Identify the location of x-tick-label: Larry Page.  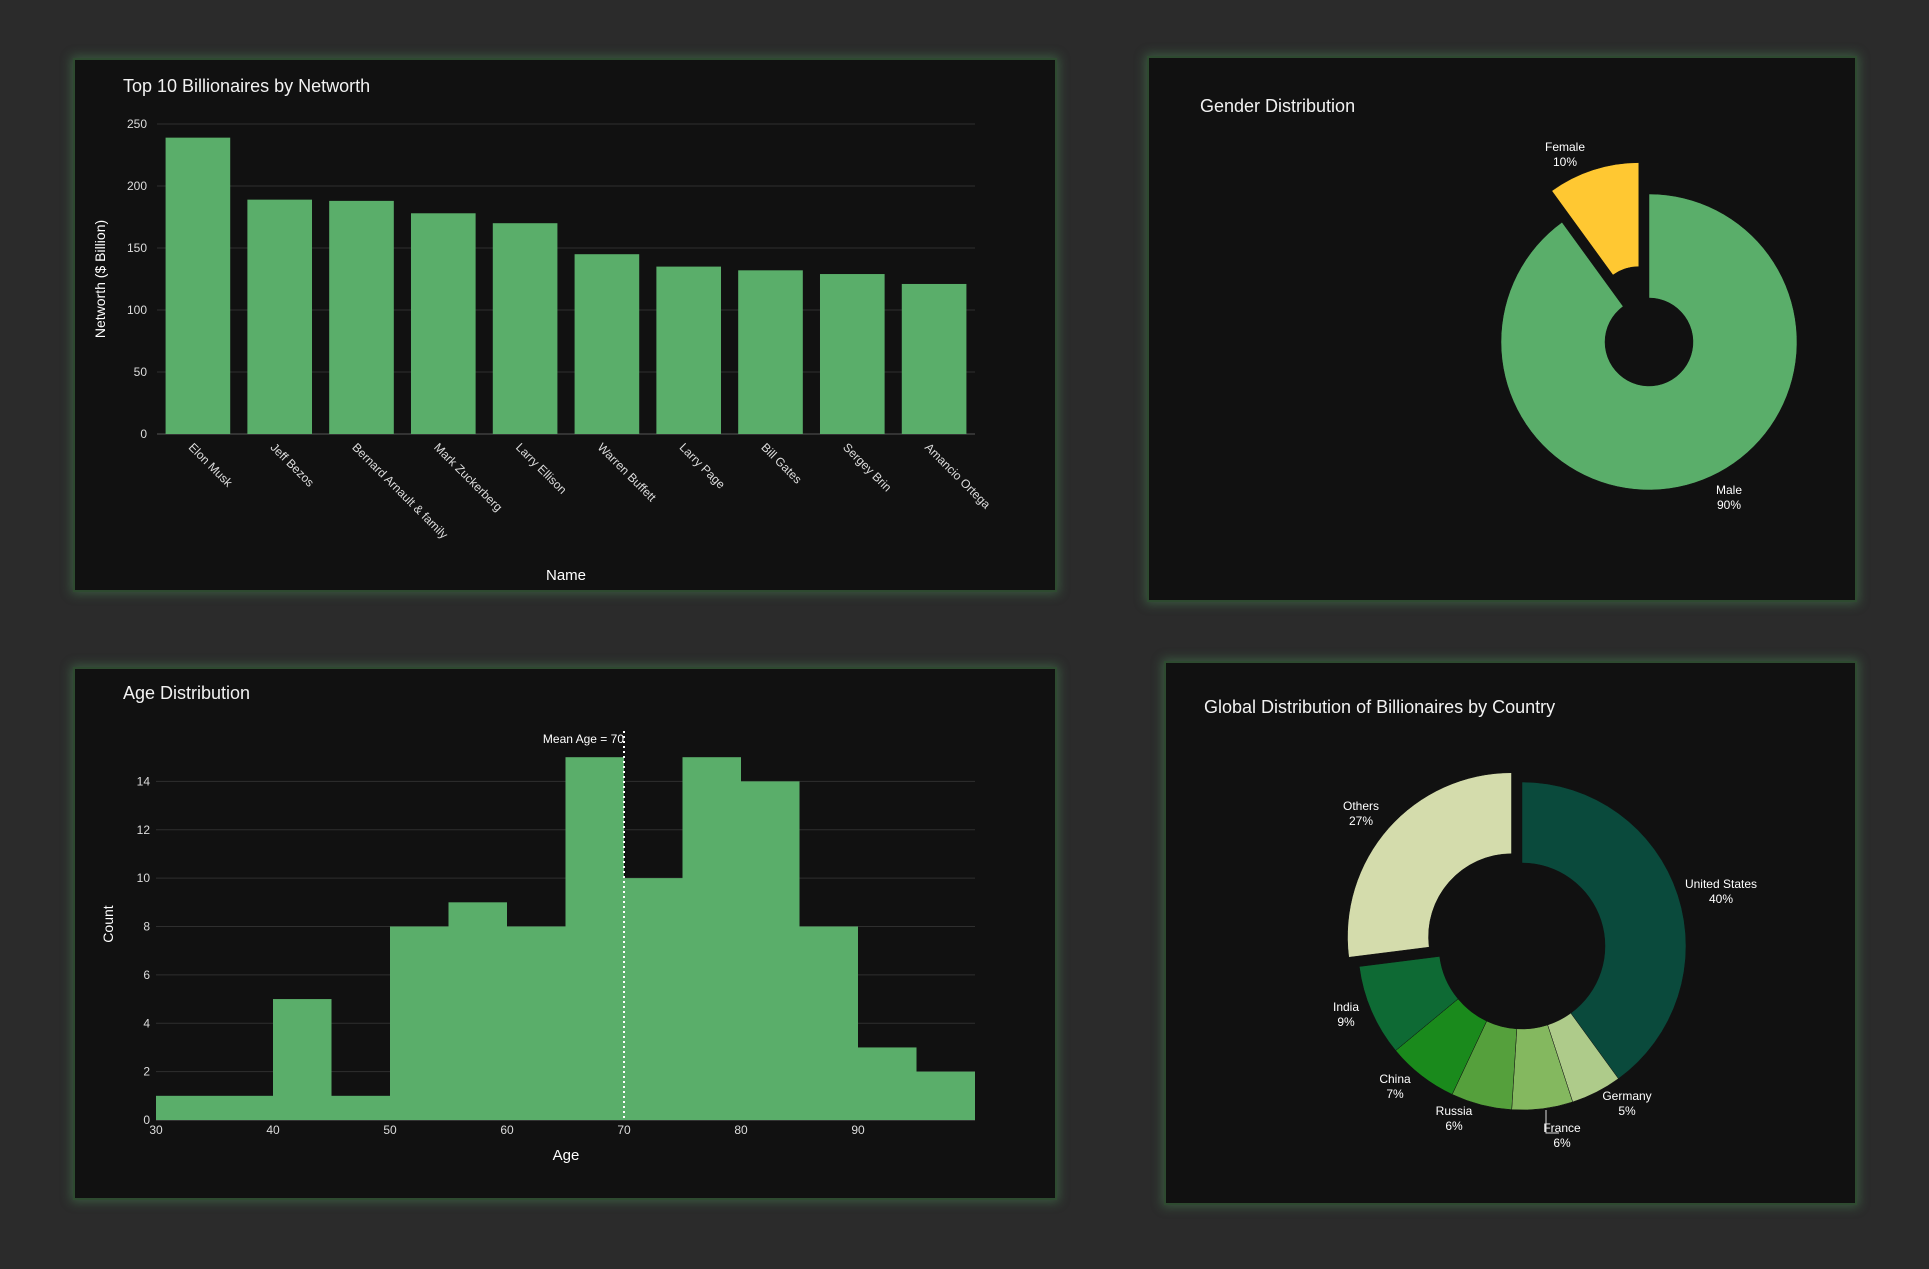
(703, 466).